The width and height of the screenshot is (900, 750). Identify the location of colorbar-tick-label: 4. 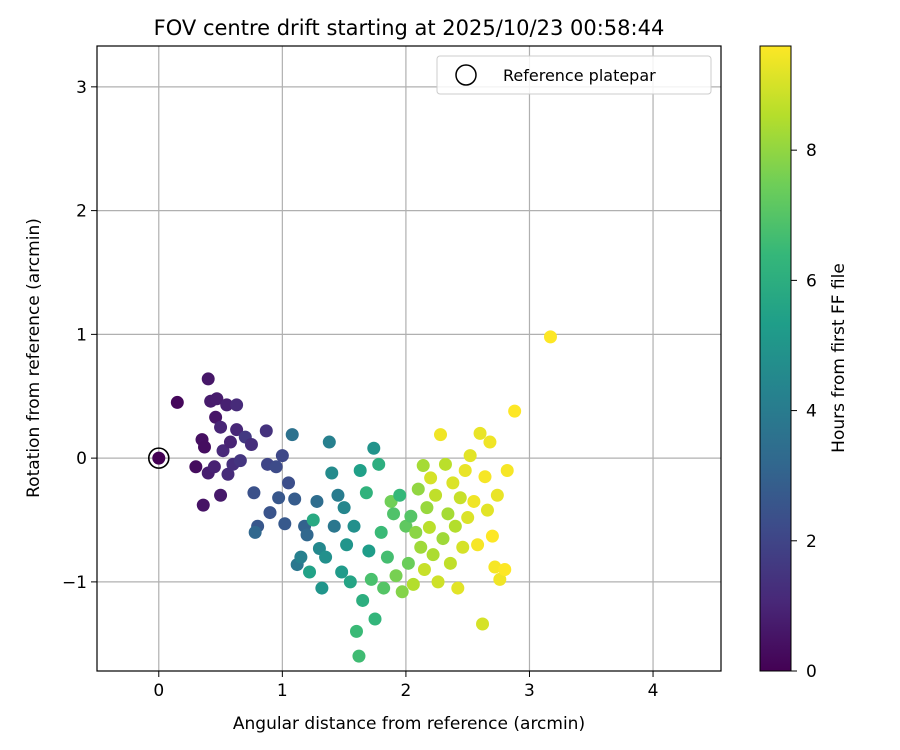
(811, 412).